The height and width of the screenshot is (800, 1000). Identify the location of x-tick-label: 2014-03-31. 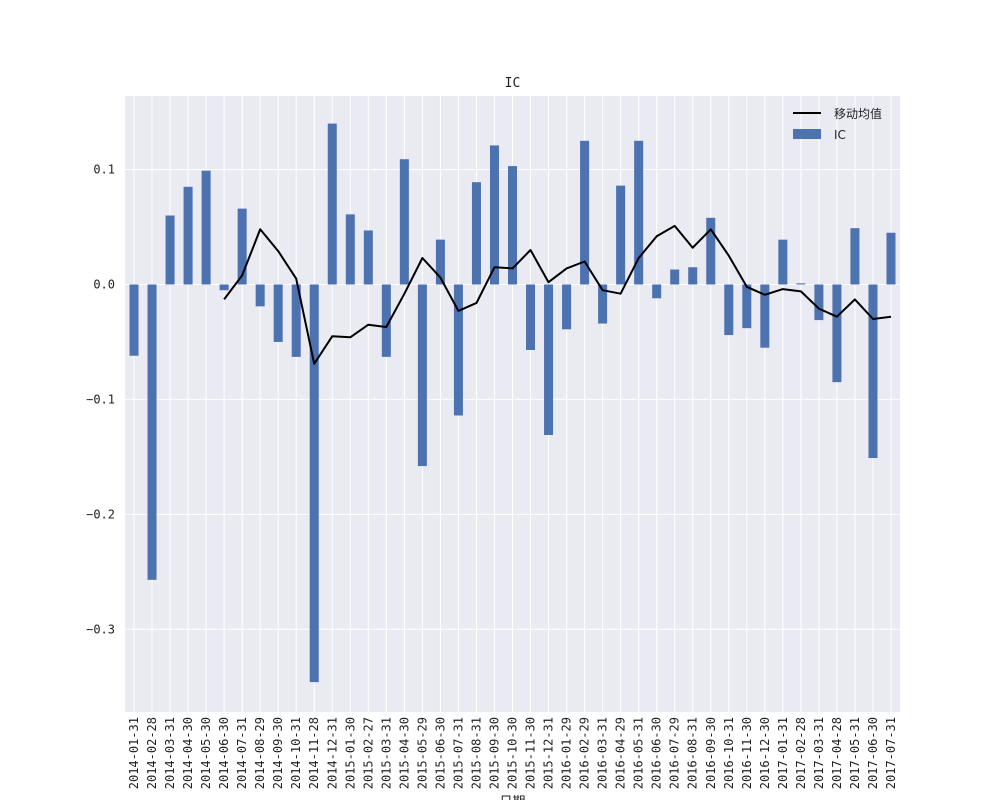
(170, 753).